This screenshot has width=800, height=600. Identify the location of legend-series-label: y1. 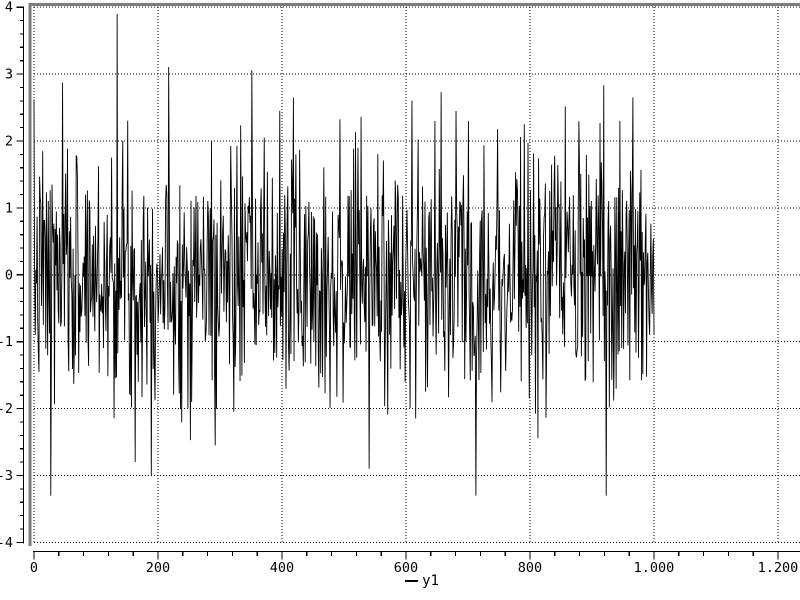
(430, 581).